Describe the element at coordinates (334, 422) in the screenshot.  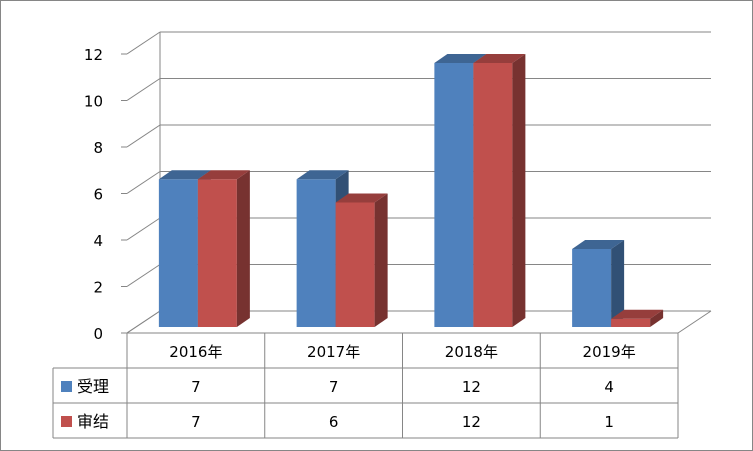
I see `data-label: 6` at that location.